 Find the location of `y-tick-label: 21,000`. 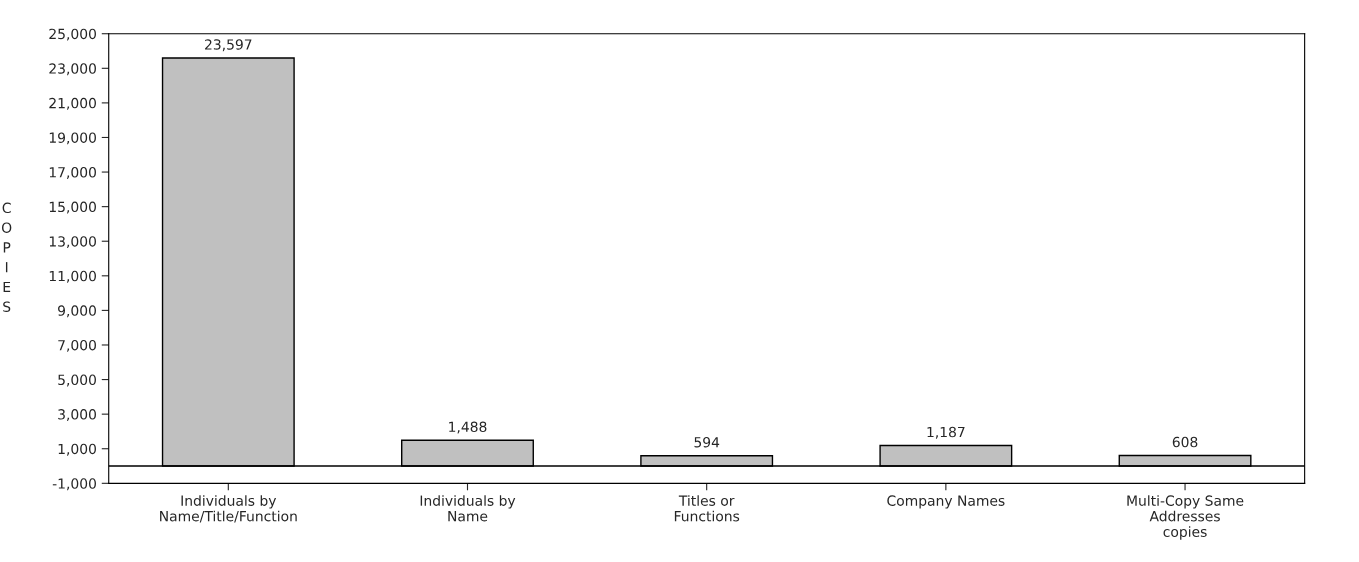

y-tick-label: 21,000 is located at coordinates (72, 103).